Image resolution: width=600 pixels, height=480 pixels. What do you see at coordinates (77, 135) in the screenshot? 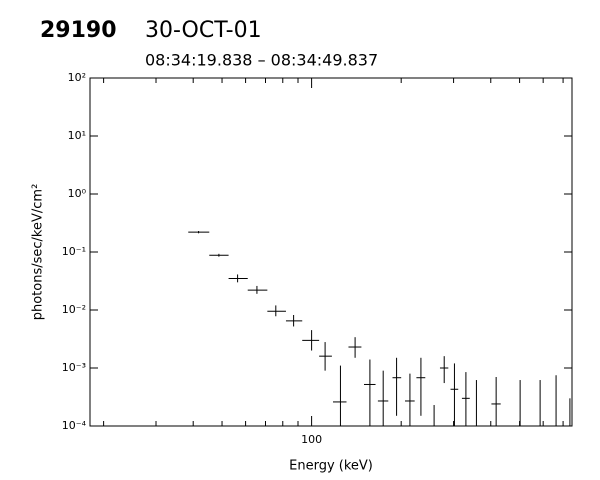
I see `y-tick-label: 10¹` at bounding box center [77, 135].